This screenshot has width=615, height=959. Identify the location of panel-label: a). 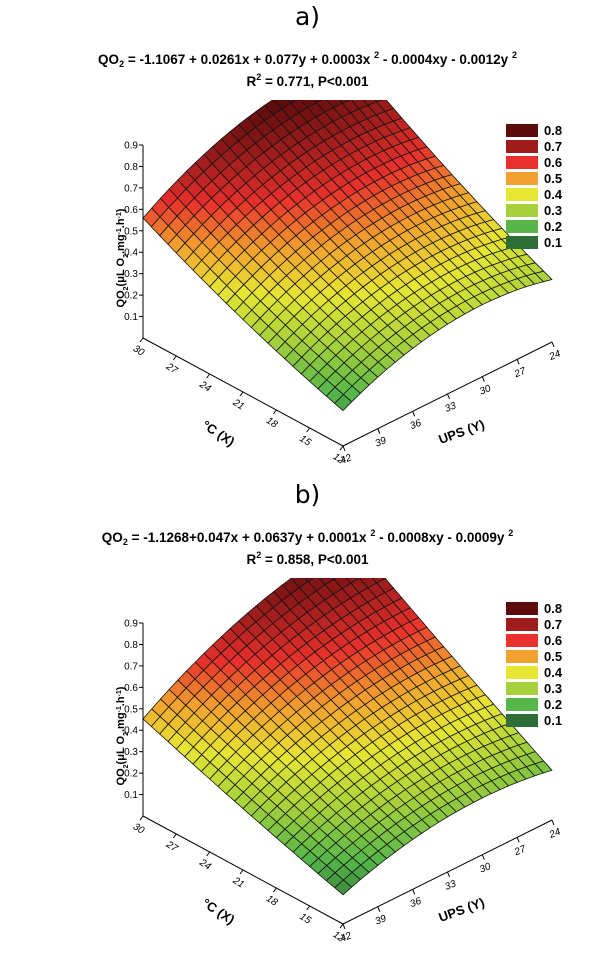
(307, 16).